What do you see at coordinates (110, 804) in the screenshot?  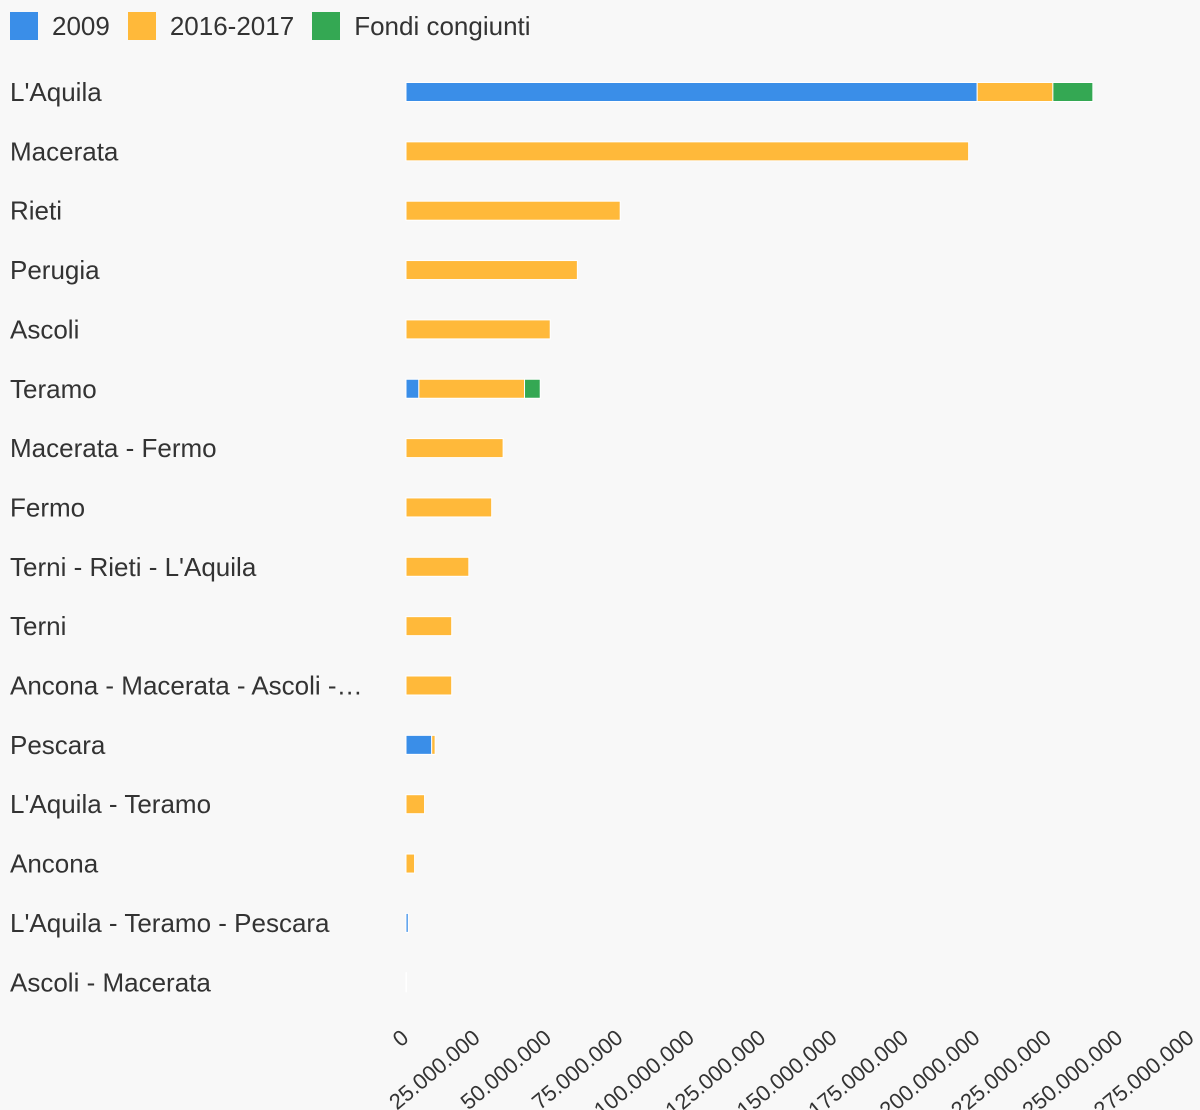 I see `category-label-l-aquila-teramo: L'Aquila - Teramo` at bounding box center [110, 804].